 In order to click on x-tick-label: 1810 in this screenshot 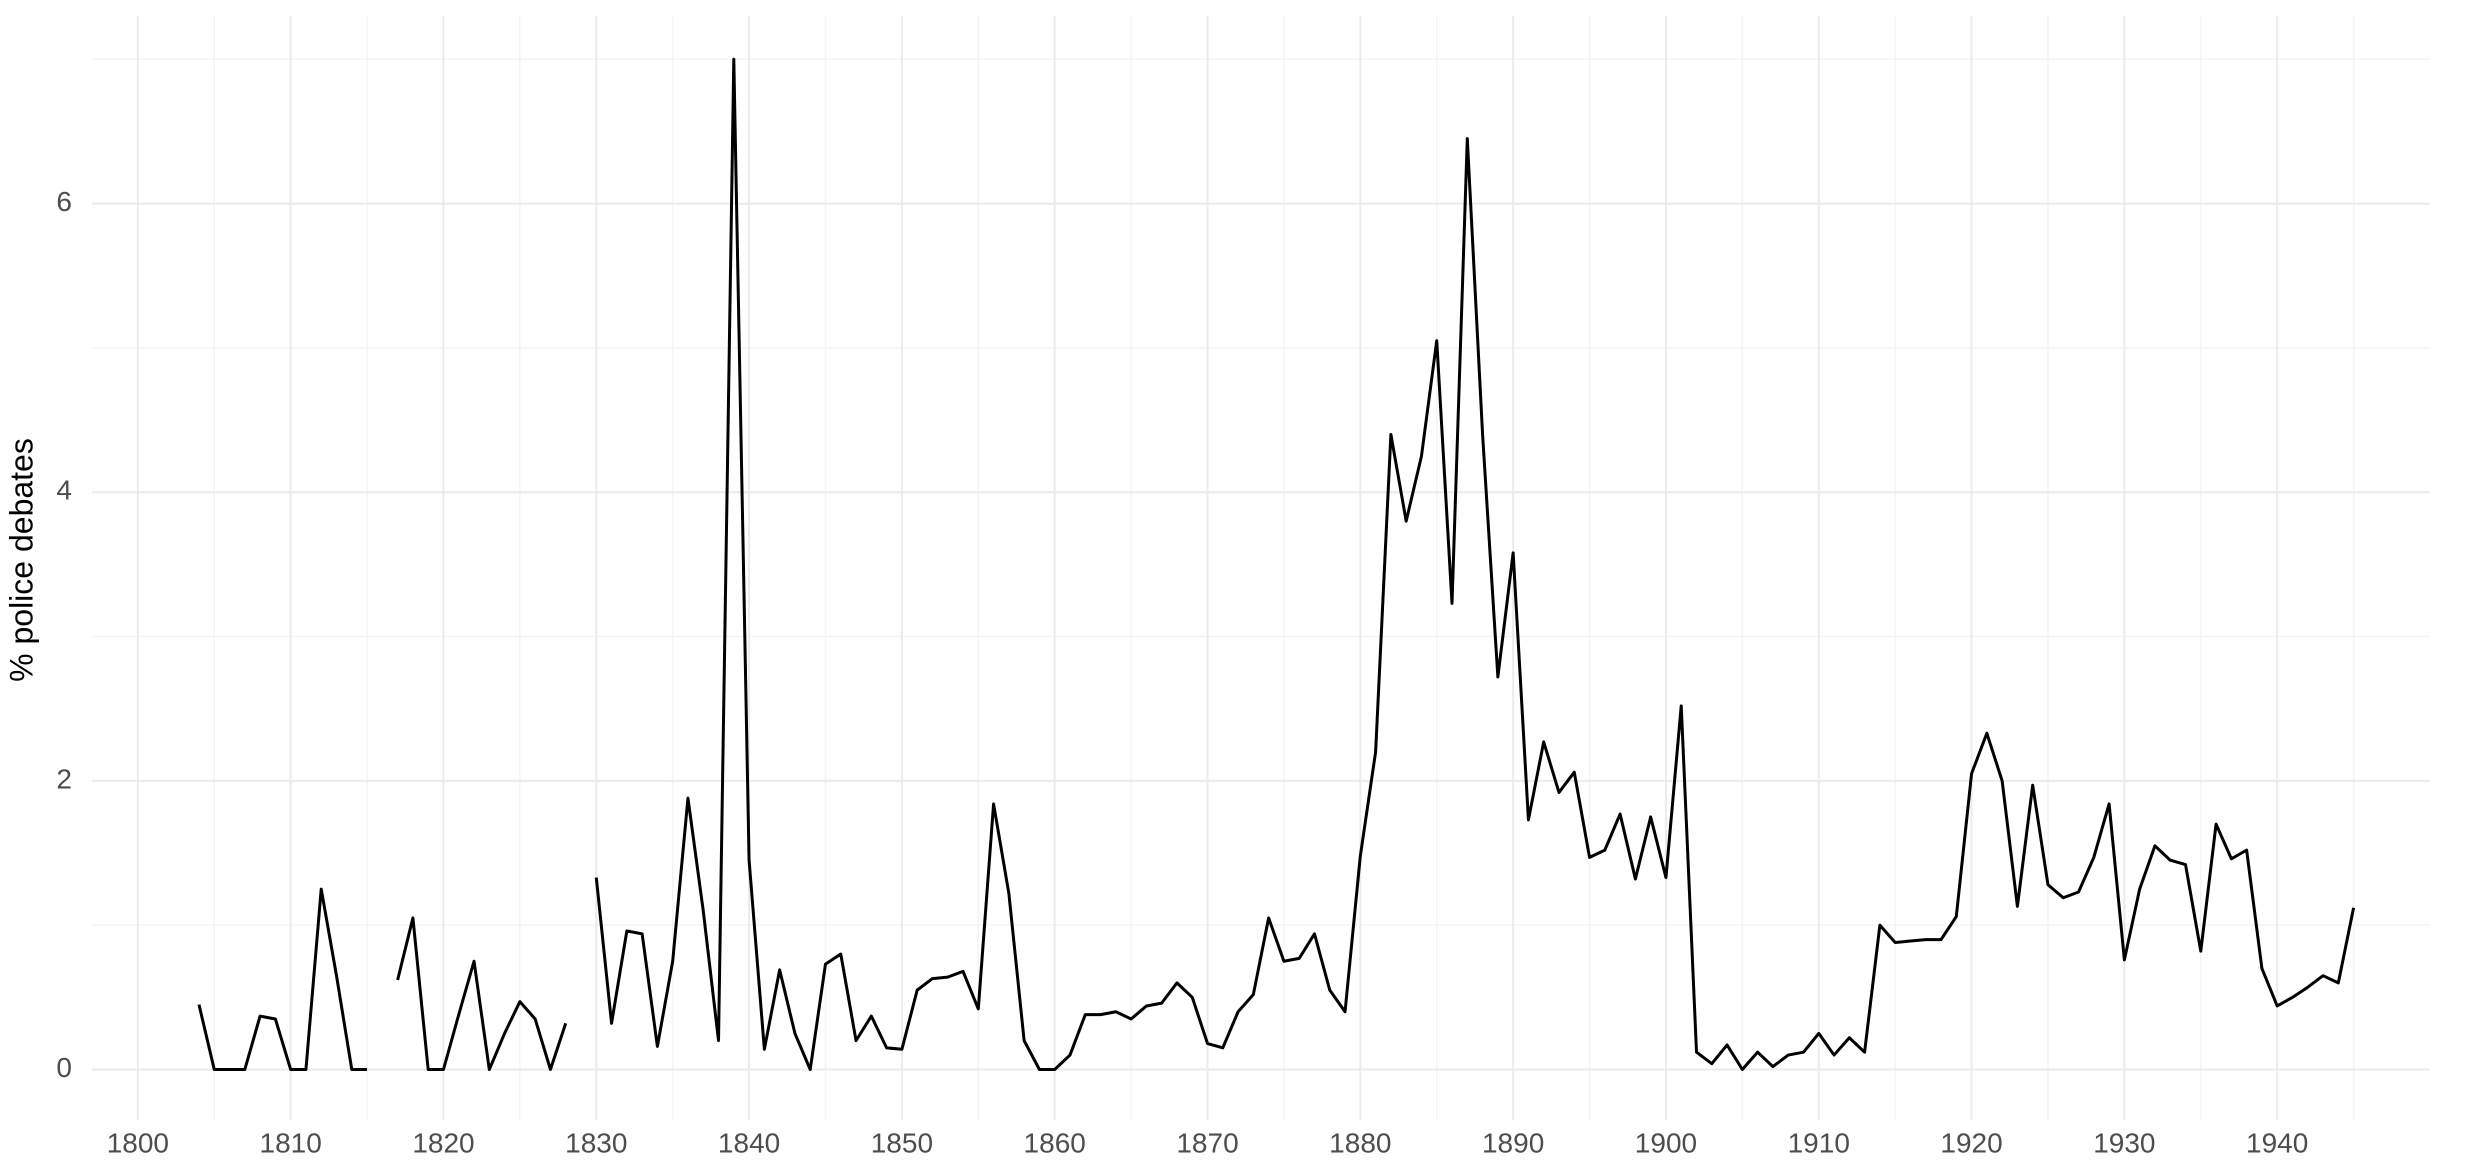, I will do `click(291, 1142)`.